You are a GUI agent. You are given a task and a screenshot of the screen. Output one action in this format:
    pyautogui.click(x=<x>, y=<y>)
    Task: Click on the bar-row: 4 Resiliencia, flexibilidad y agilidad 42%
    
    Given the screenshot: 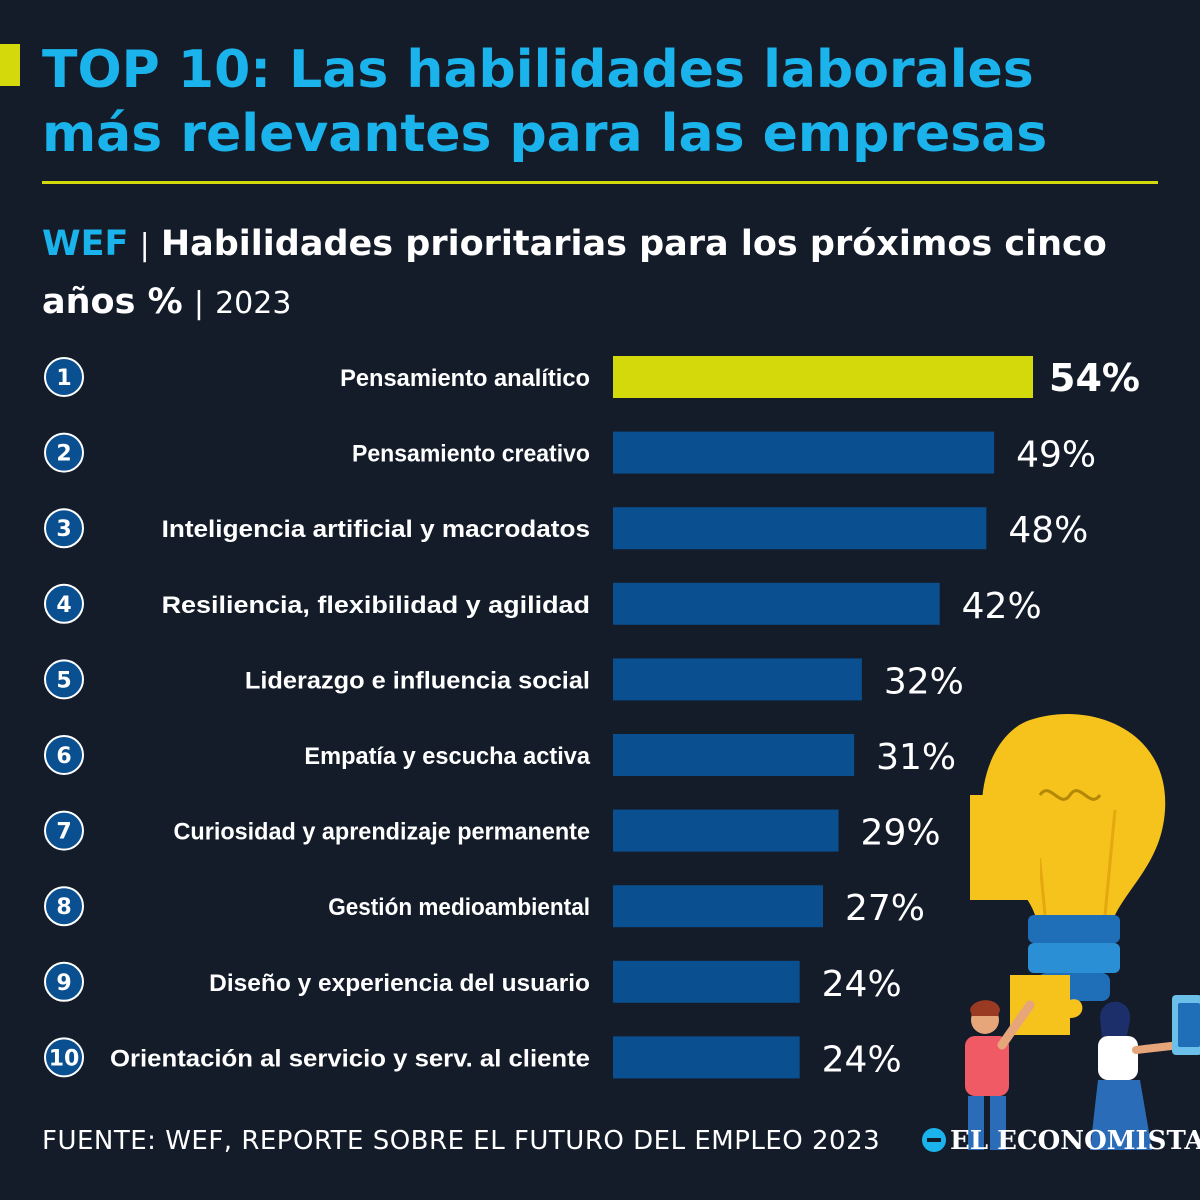 What is the action you would take?
    pyautogui.click(x=543, y=604)
    